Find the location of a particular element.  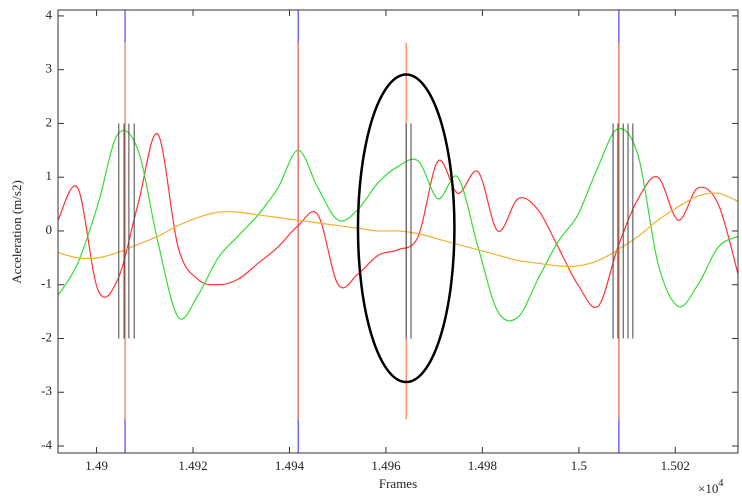

y-tick-label: 1 is located at coordinates (49, 175).